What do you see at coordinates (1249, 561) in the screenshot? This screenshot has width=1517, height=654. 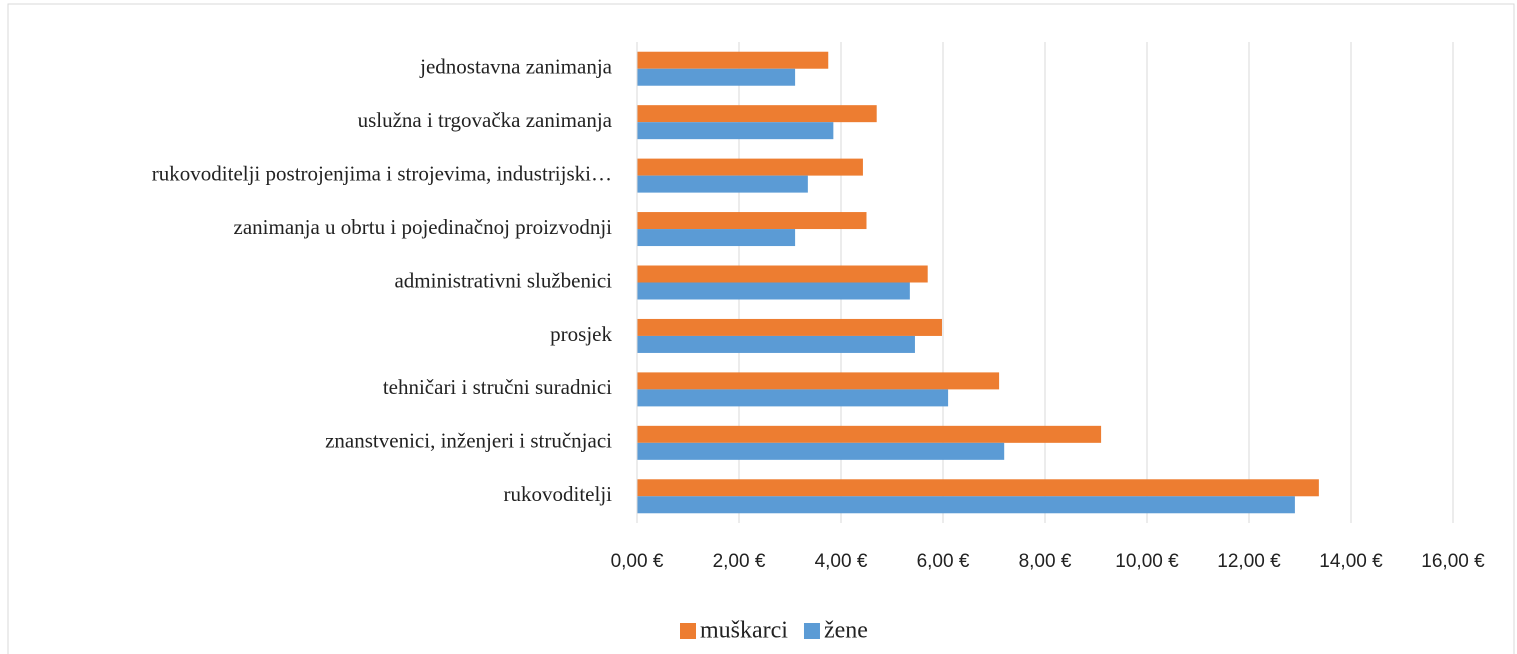 I see `x-tick-label: 12,00 €` at bounding box center [1249, 561].